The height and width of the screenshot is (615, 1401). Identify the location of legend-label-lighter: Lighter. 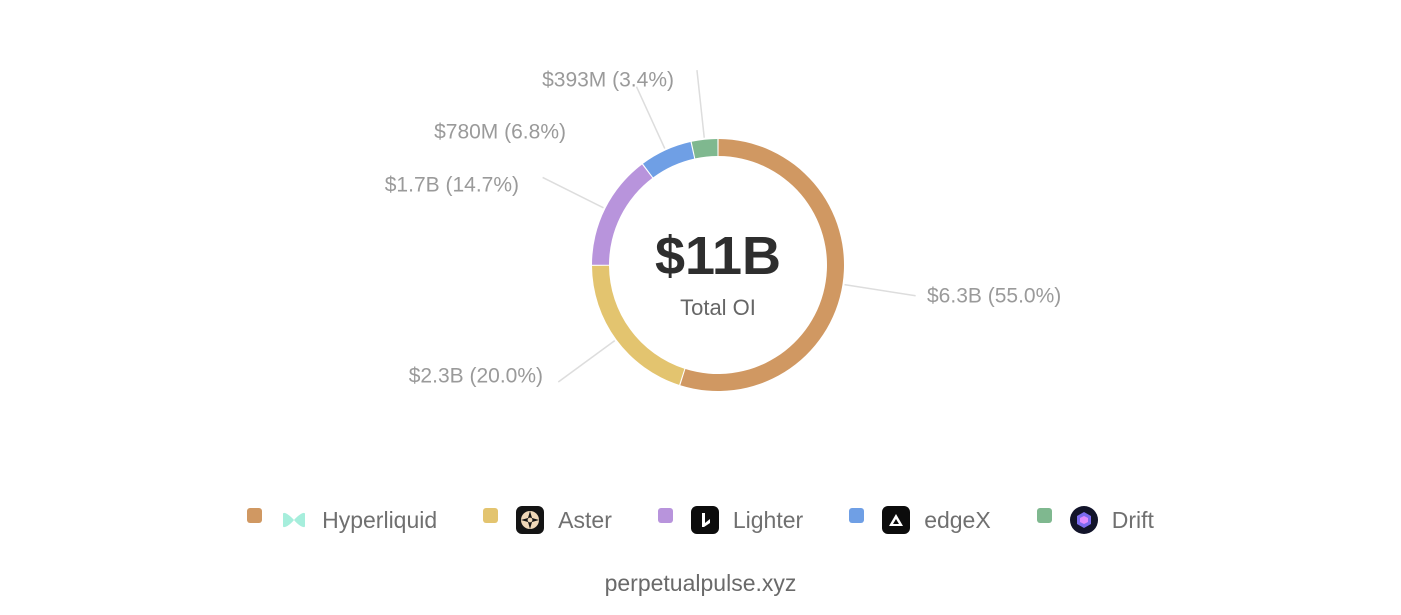
(768, 519).